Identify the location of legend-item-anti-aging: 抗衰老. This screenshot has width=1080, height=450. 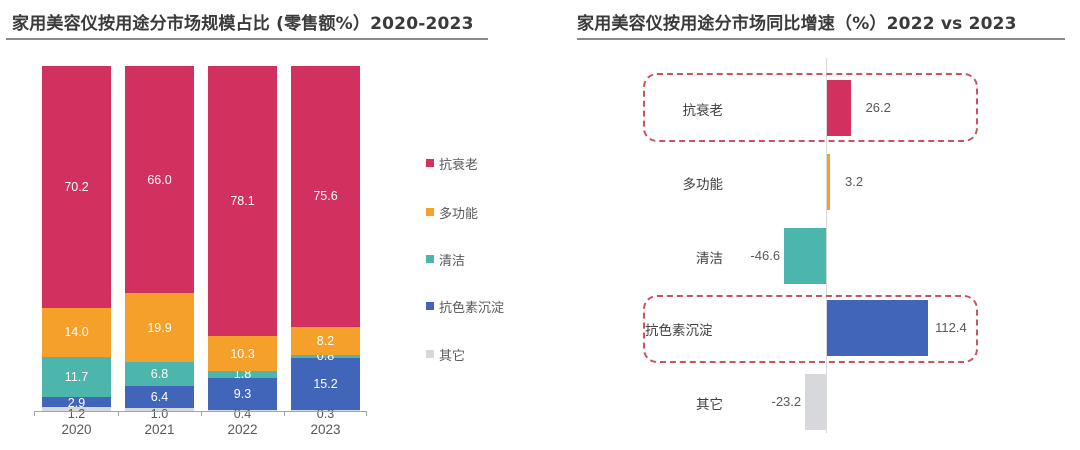
(452, 164).